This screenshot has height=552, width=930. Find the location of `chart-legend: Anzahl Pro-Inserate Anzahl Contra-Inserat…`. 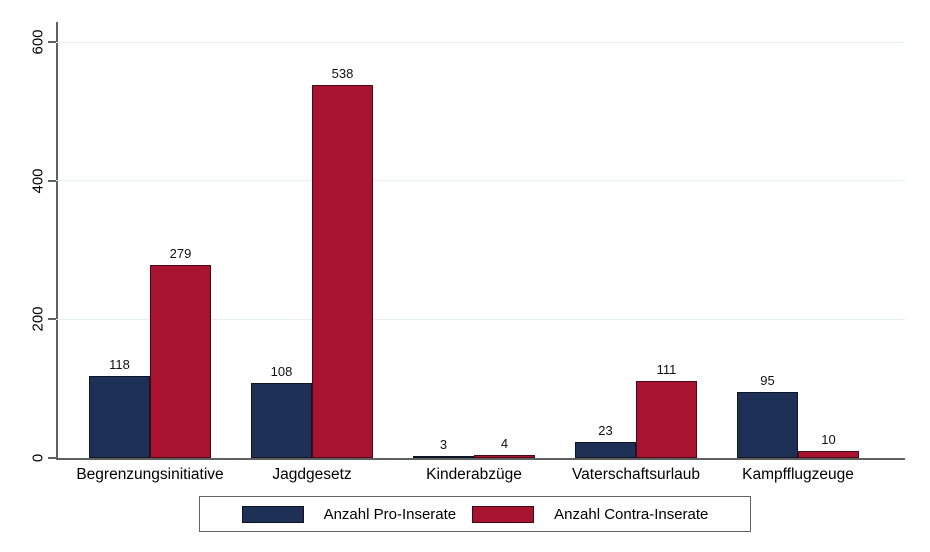

chart-legend: Anzahl Pro-Inserate Anzahl Contra-Inserat… is located at coordinates (475, 514).